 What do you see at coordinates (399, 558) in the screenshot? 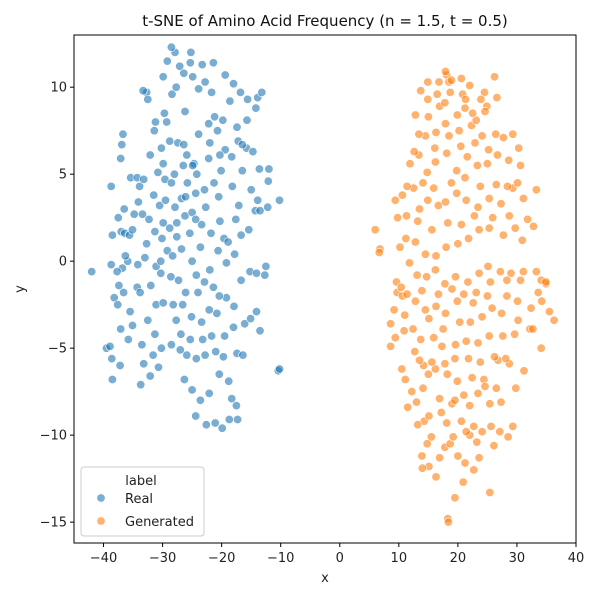
I see `x-tick-label: 10` at bounding box center [399, 558].